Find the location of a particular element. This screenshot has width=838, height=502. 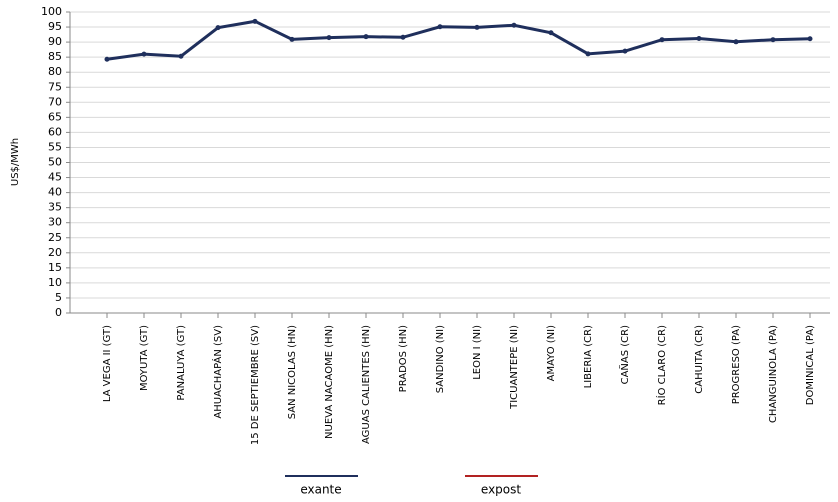

x-tick-label: LEON I (NI) is located at coordinates (477, 352).